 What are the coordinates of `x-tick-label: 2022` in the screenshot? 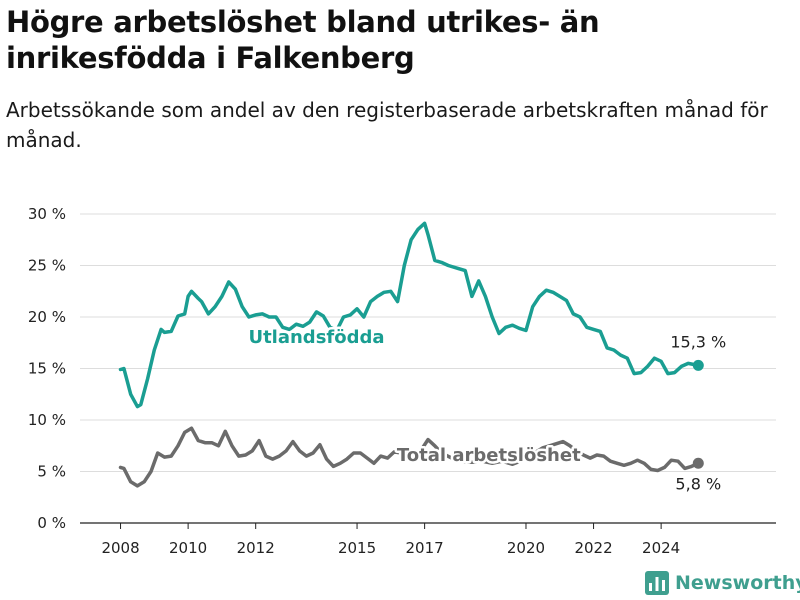 It's located at (593, 548).